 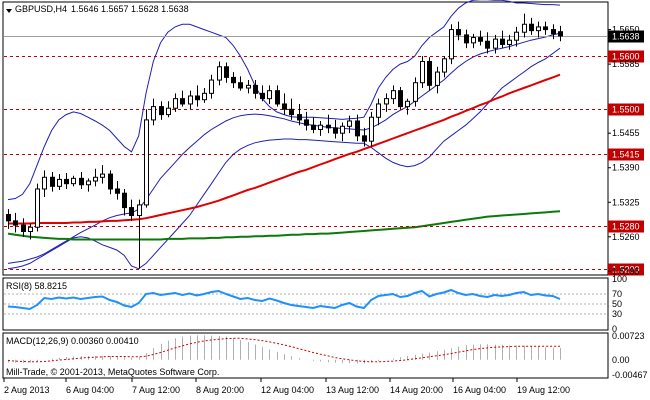 What do you see at coordinates (9, 11) in the screenshot?
I see `collapse-arrow-icon` at bounding box center [9, 11].